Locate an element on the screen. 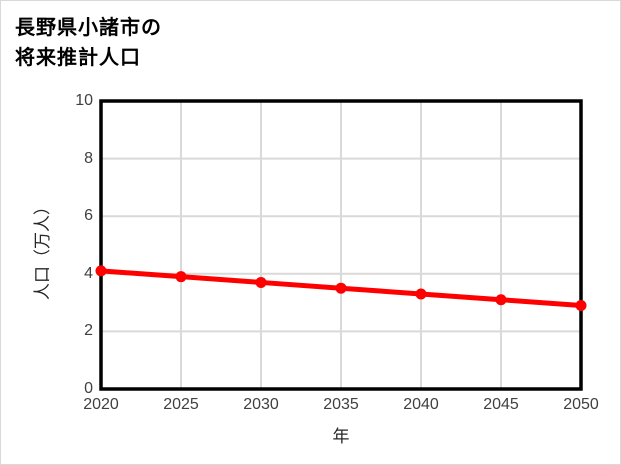  x-tick-label: 2025 is located at coordinates (181, 404).